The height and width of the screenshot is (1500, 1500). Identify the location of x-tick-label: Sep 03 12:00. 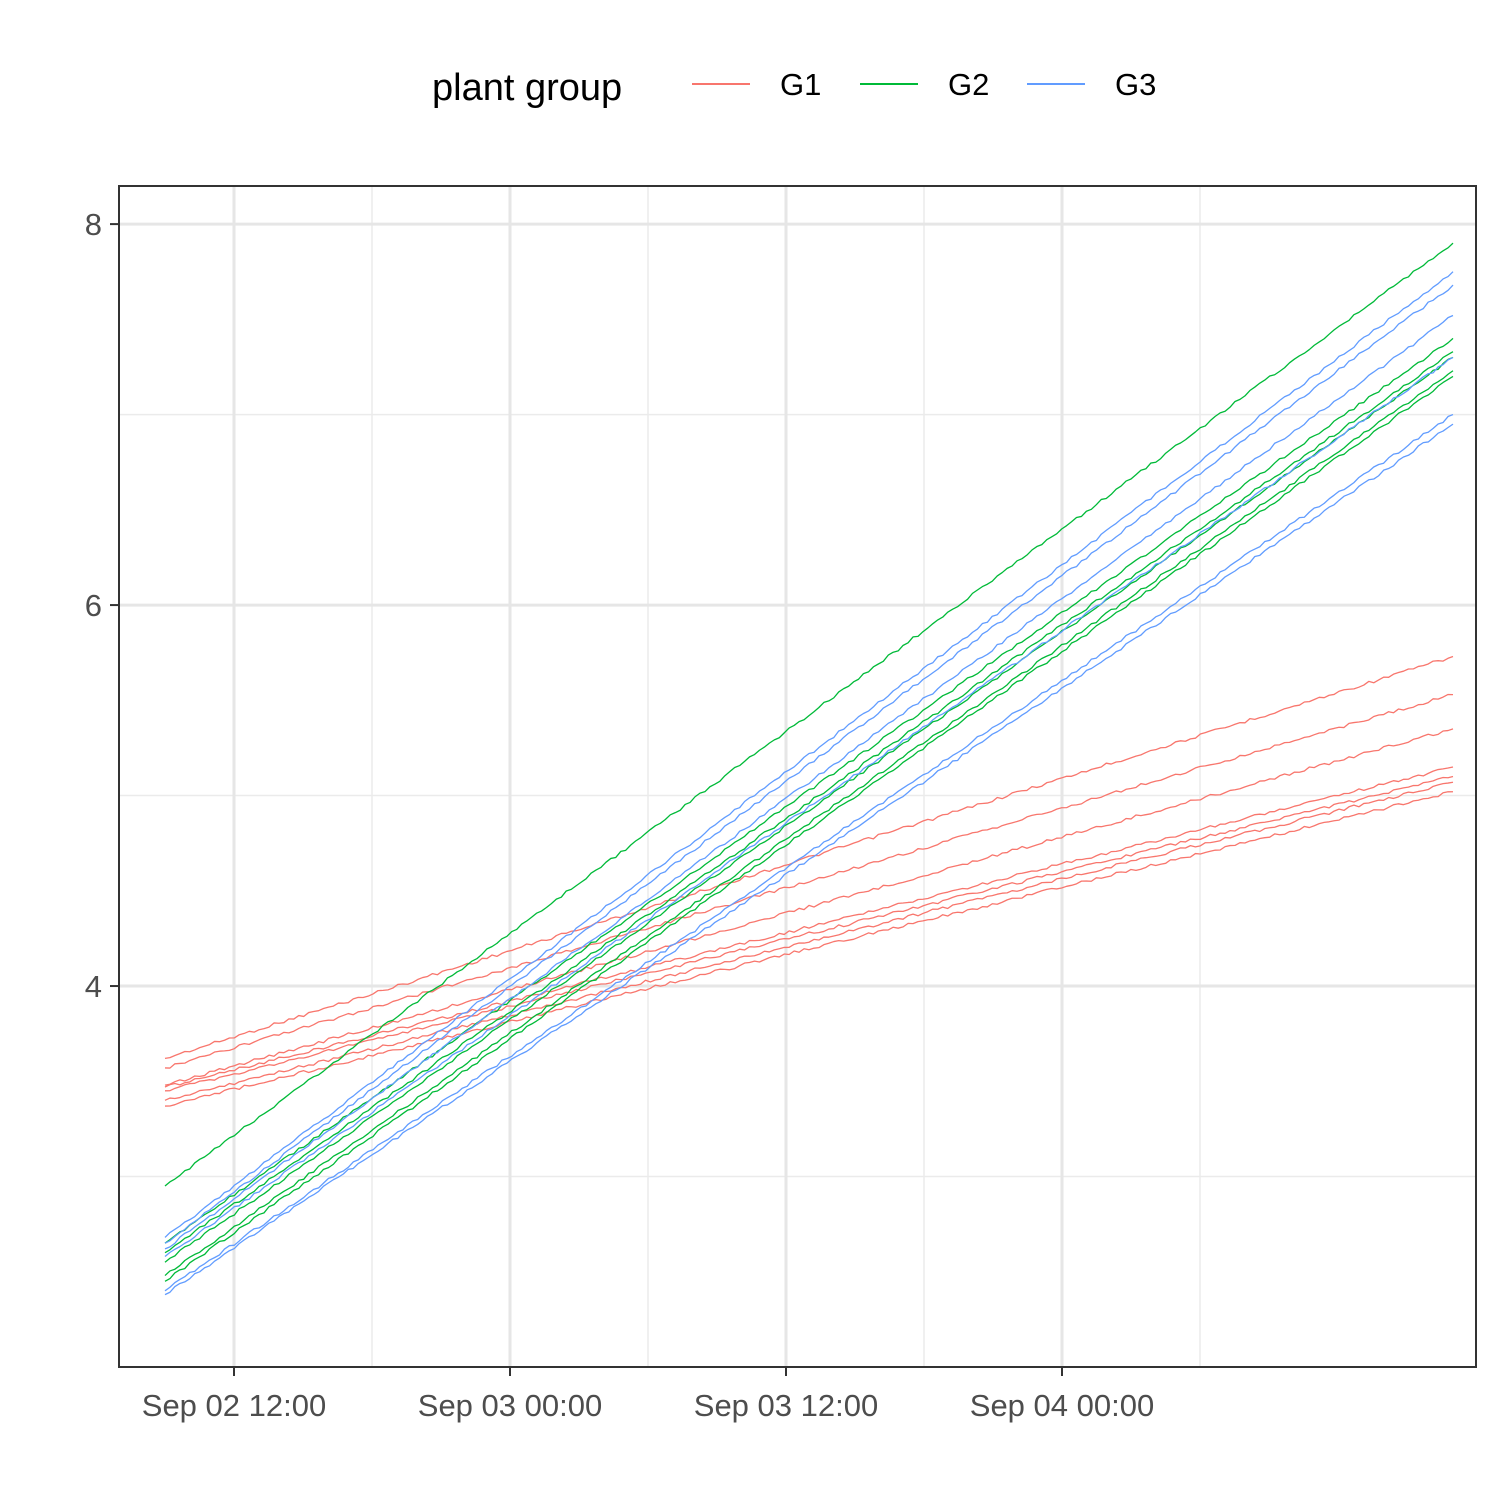
(786, 1405).